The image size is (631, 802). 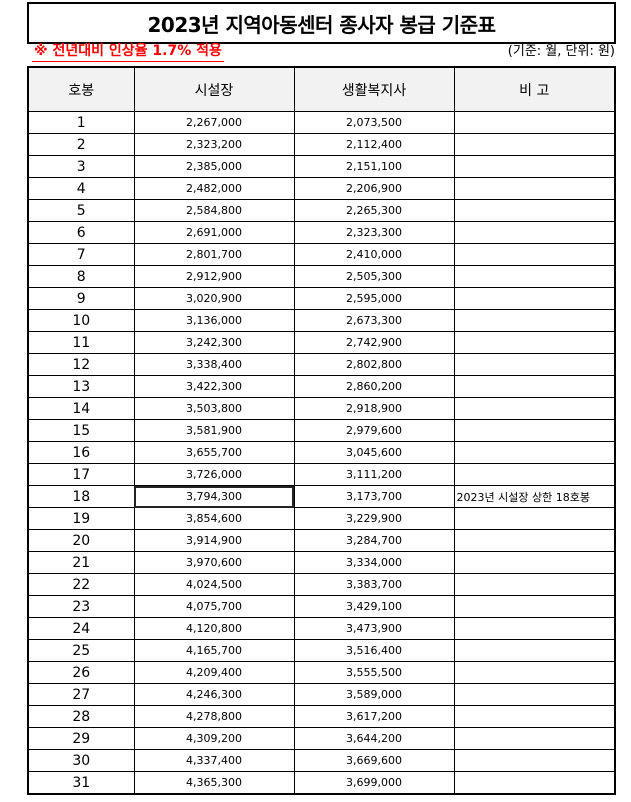 I want to click on cell-worker: 3,045,600, so click(x=374, y=452).